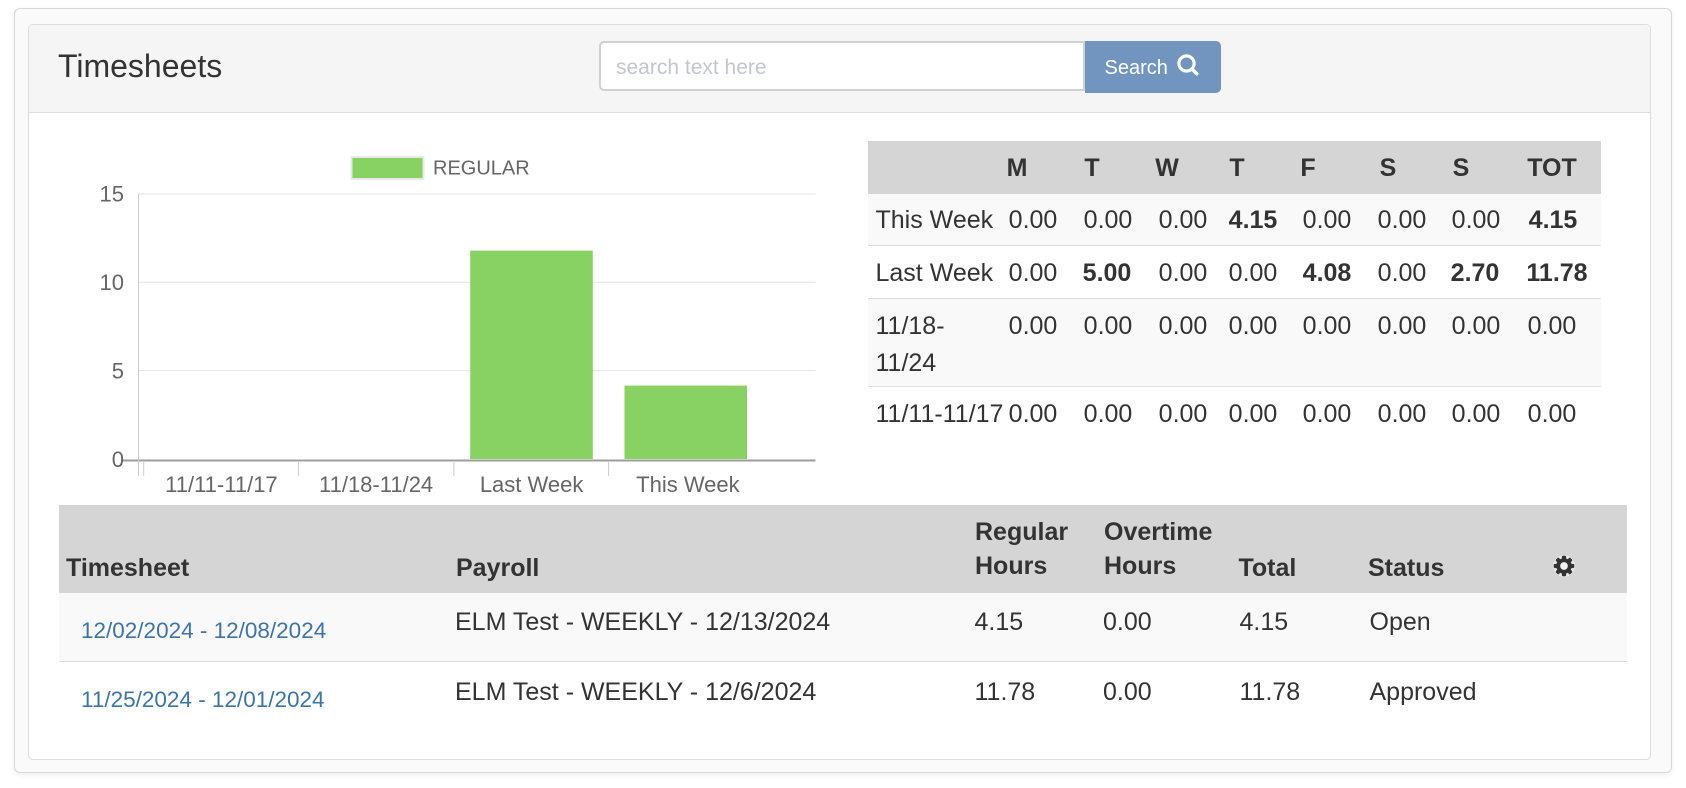 This screenshot has width=1686, height=788. Describe the element at coordinates (532, 484) in the screenshot. I see `svg-text: Last Week` at that location.